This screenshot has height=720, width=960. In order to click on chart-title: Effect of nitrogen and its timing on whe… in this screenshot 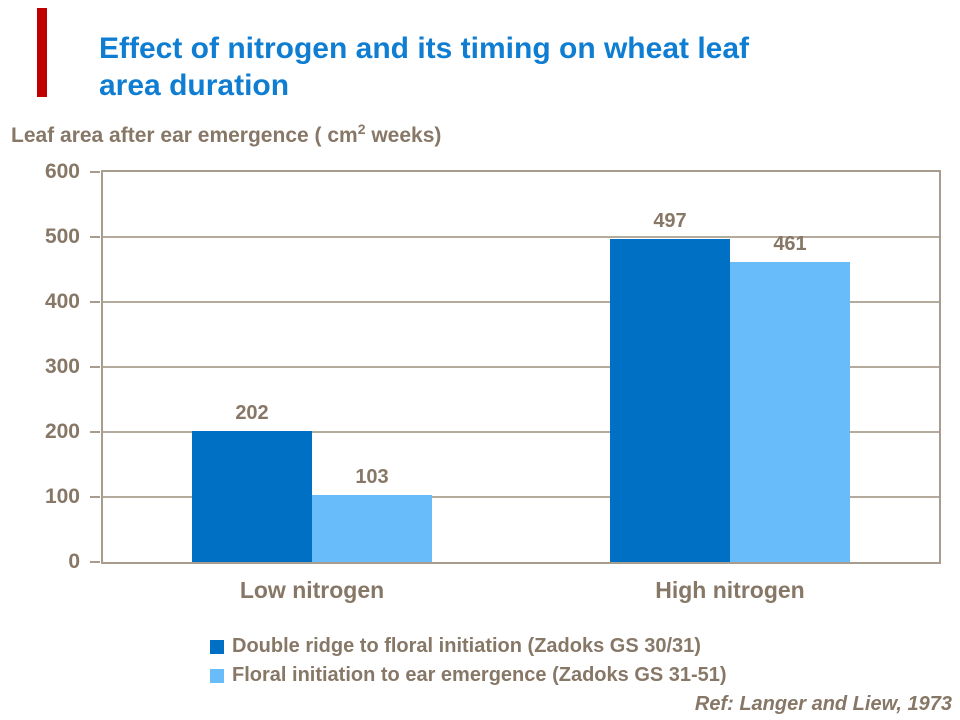, I will do `click(424, 67)`.